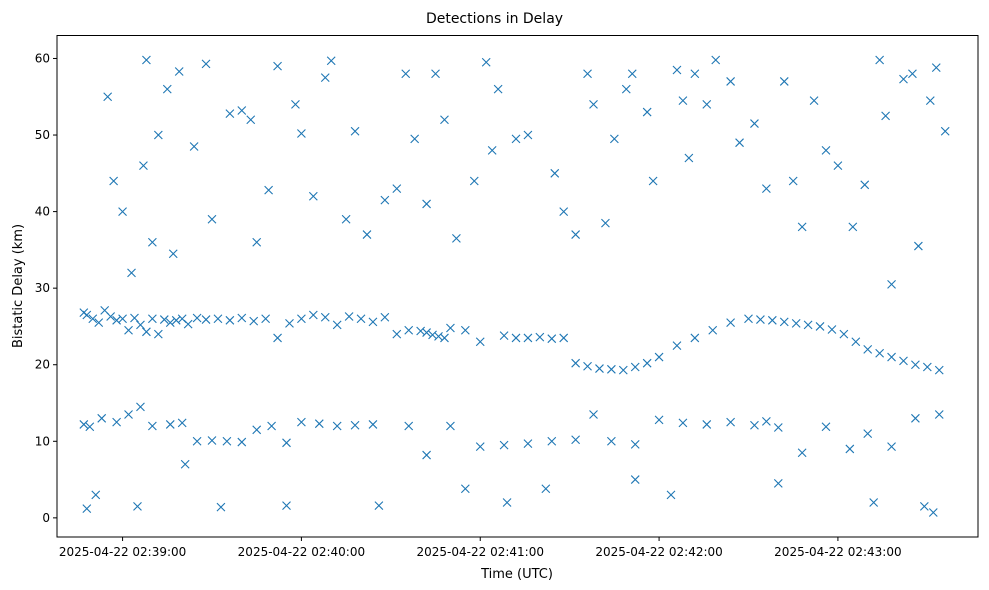 This screenshot has width=989, height=590. What do you see at coordinates (480, 552) in the screenshot?
I see `x-tick-label: 2025-04-22 02:41:00` at bounding box center [480, 552].